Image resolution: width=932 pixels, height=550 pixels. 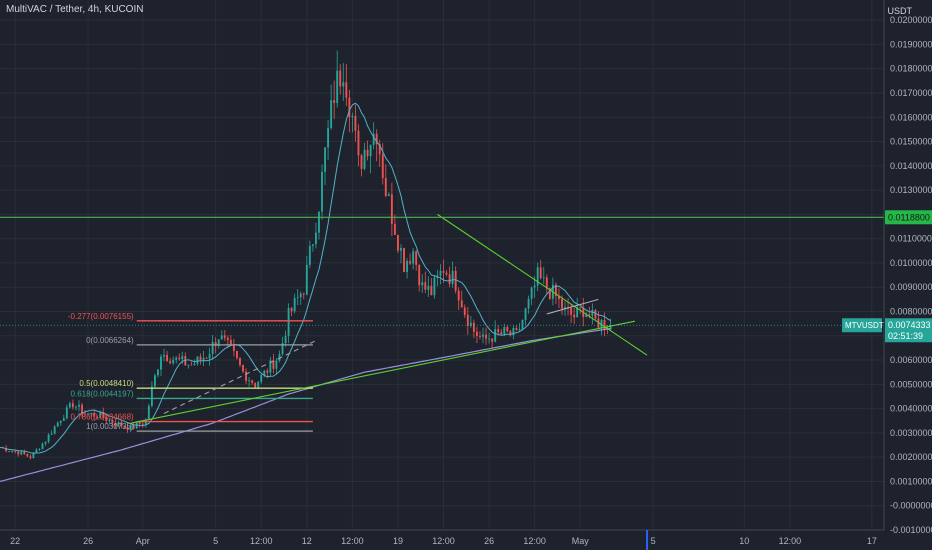 What do you see at coordinates (307, 541) in the screenshot?
I see `x-tick-label: 12` at bounding box center [307, 541].